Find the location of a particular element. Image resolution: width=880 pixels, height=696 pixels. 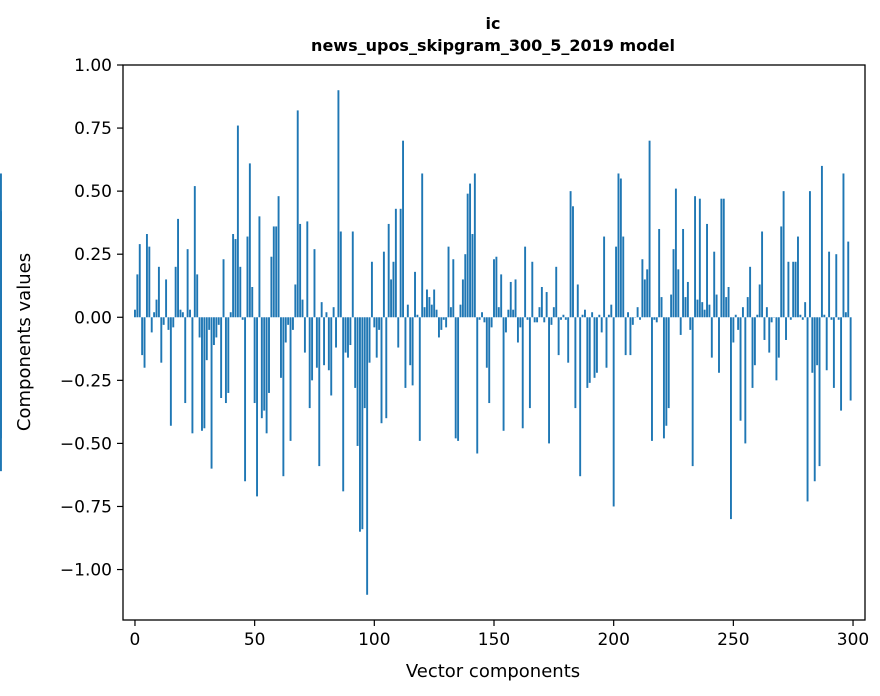

x-axis-ticks: 0 50 100 150 200 250 300 is located at coordinates (499, 635).